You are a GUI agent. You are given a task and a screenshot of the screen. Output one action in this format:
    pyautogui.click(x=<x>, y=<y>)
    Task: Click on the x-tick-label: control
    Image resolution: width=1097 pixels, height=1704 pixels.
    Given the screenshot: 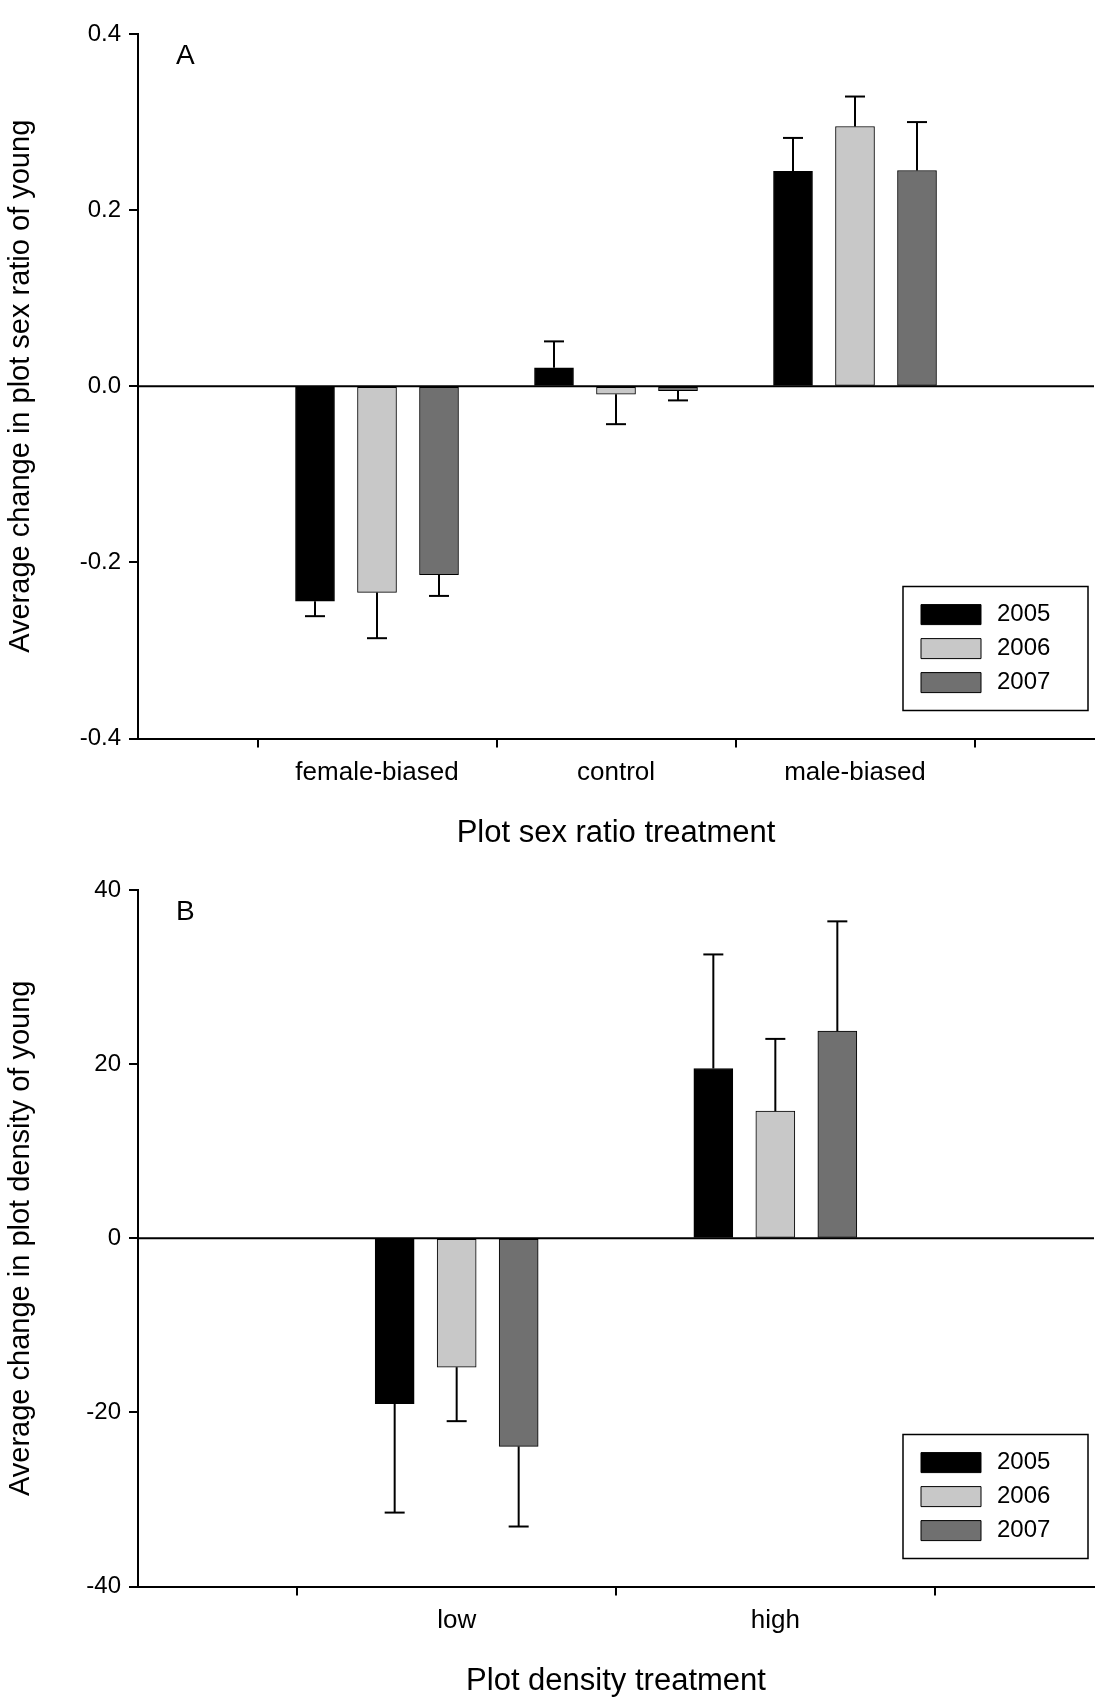 What is the action you would take?
    pyautogui.click(x=616, y=771)
    